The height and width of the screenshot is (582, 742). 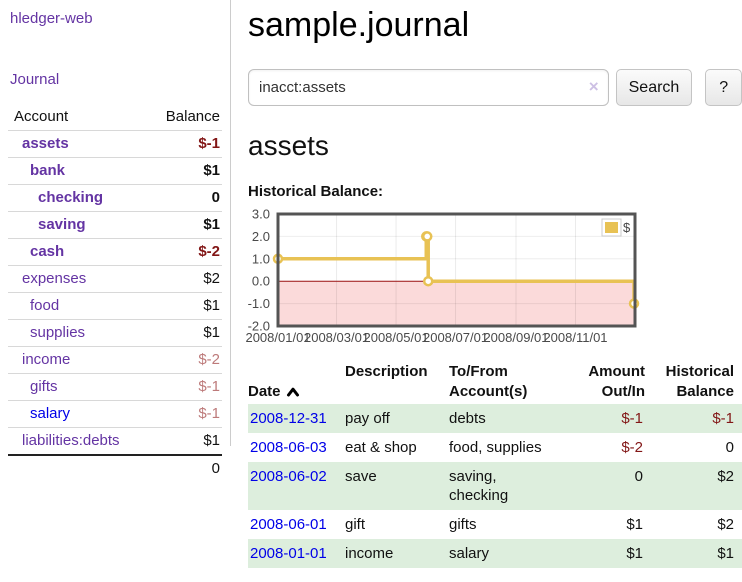 What do you see at coordinates (115, 144) in the screenshot?
I see `account-row: assets $-1` at bounding box center [115, 144].